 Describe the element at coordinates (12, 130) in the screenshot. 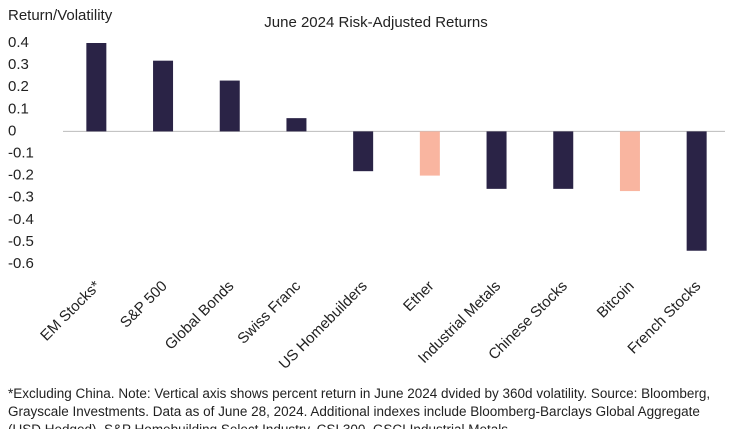

I see `y-tick-label: 0` at that location.